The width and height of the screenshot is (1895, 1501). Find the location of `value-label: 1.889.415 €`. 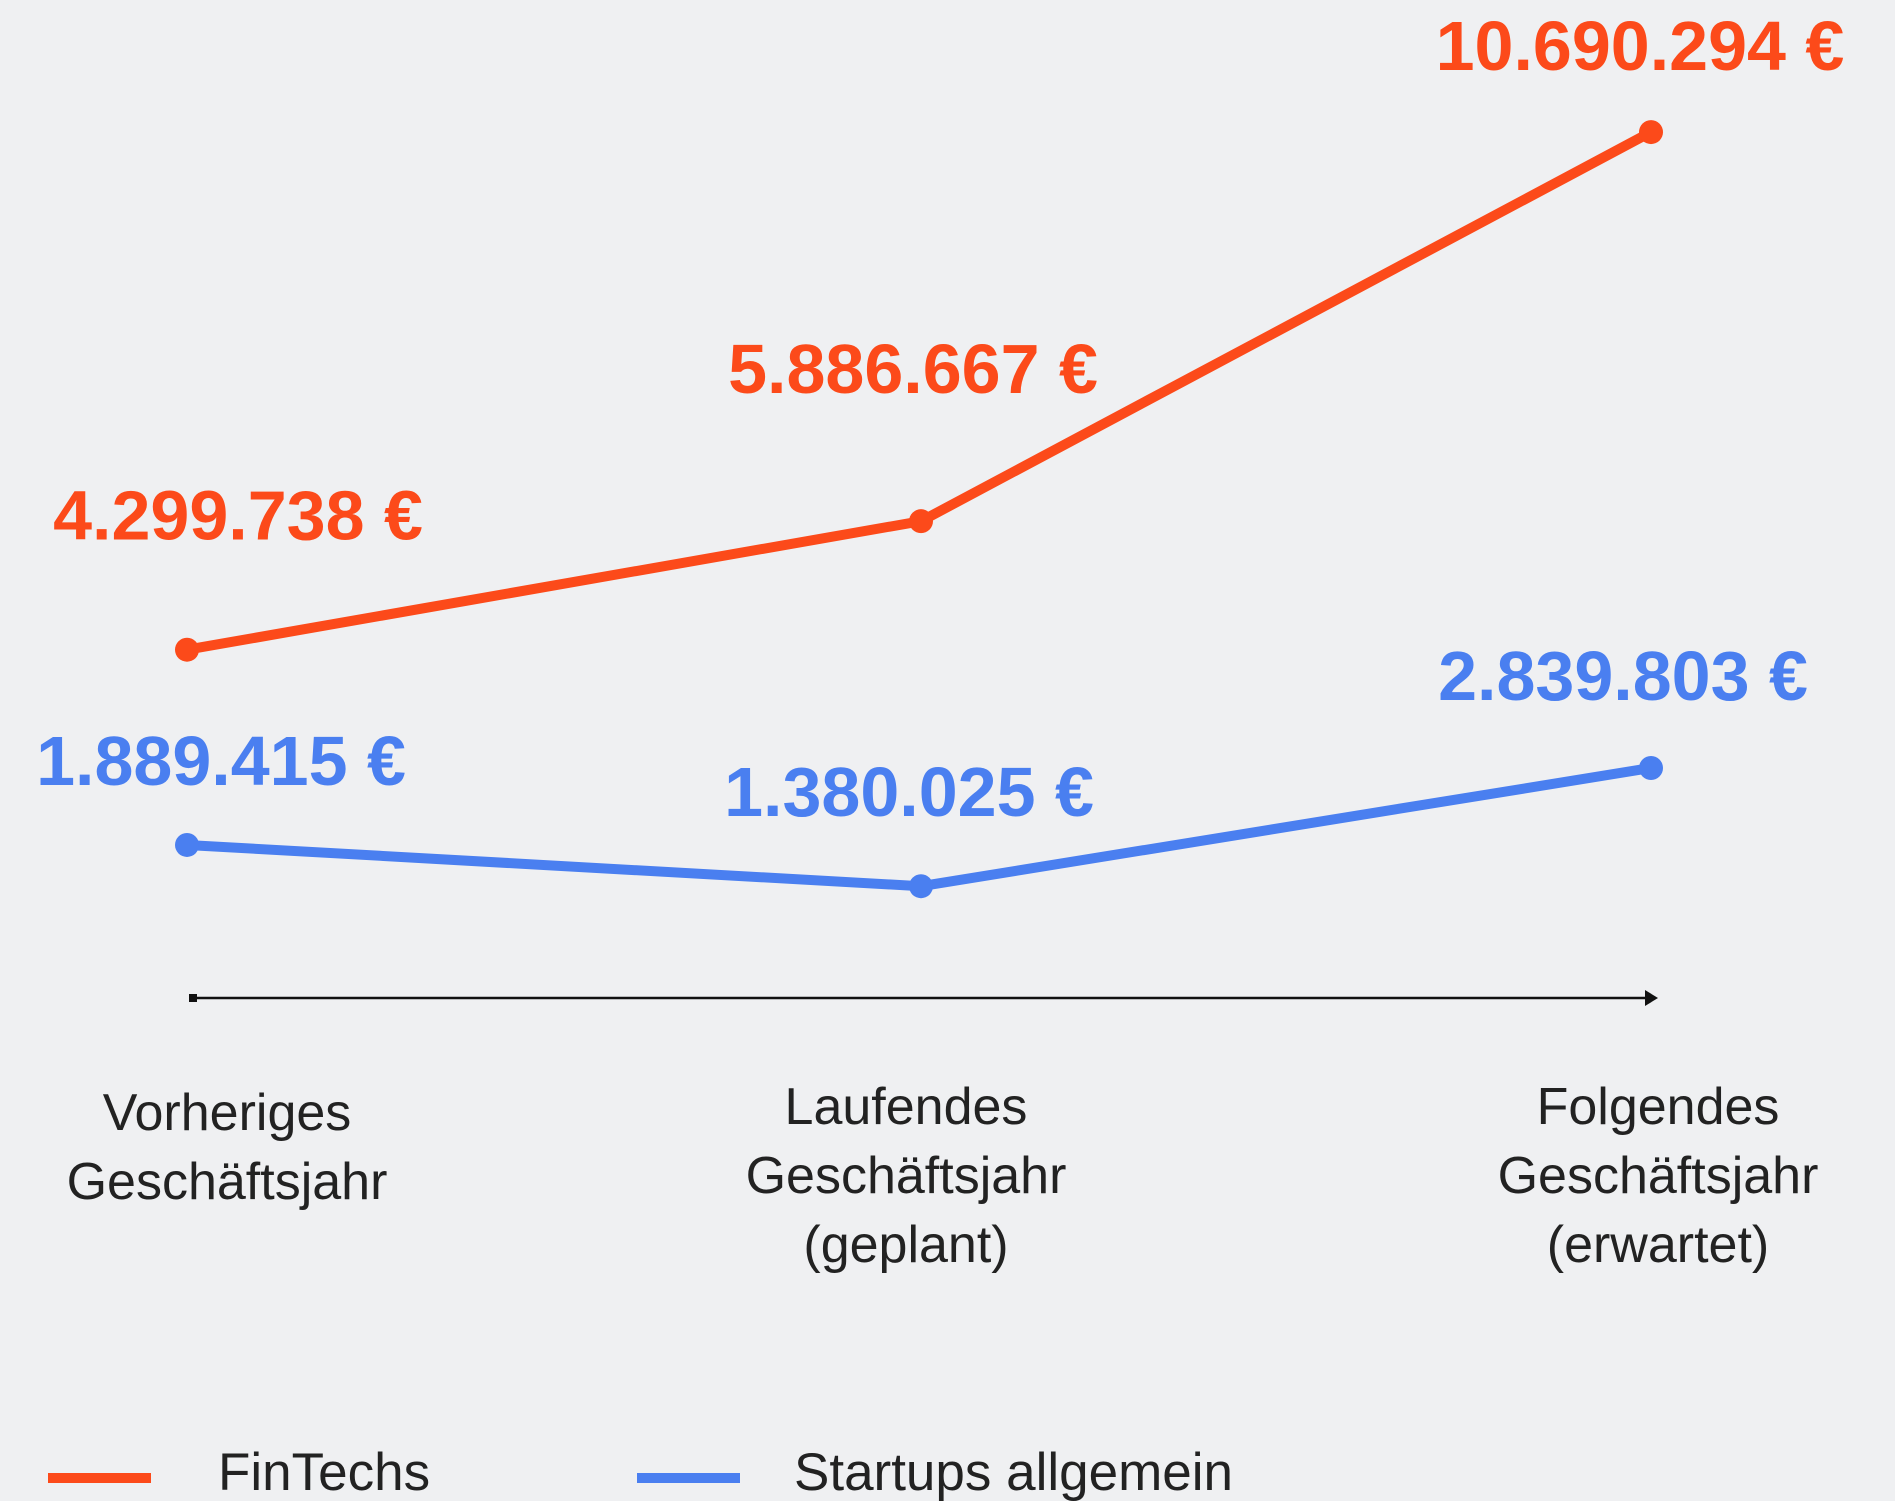

value-label: 1.889.415 € is located at coordinates (221, 761).